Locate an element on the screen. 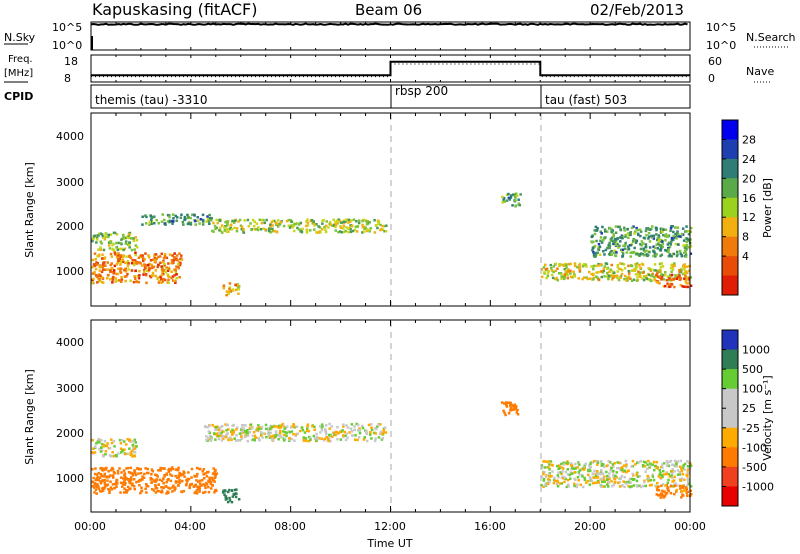 The width and height of the screenshot is (800, 554). colorbar-tick-label: 12 is located at coordinates (749, 217).